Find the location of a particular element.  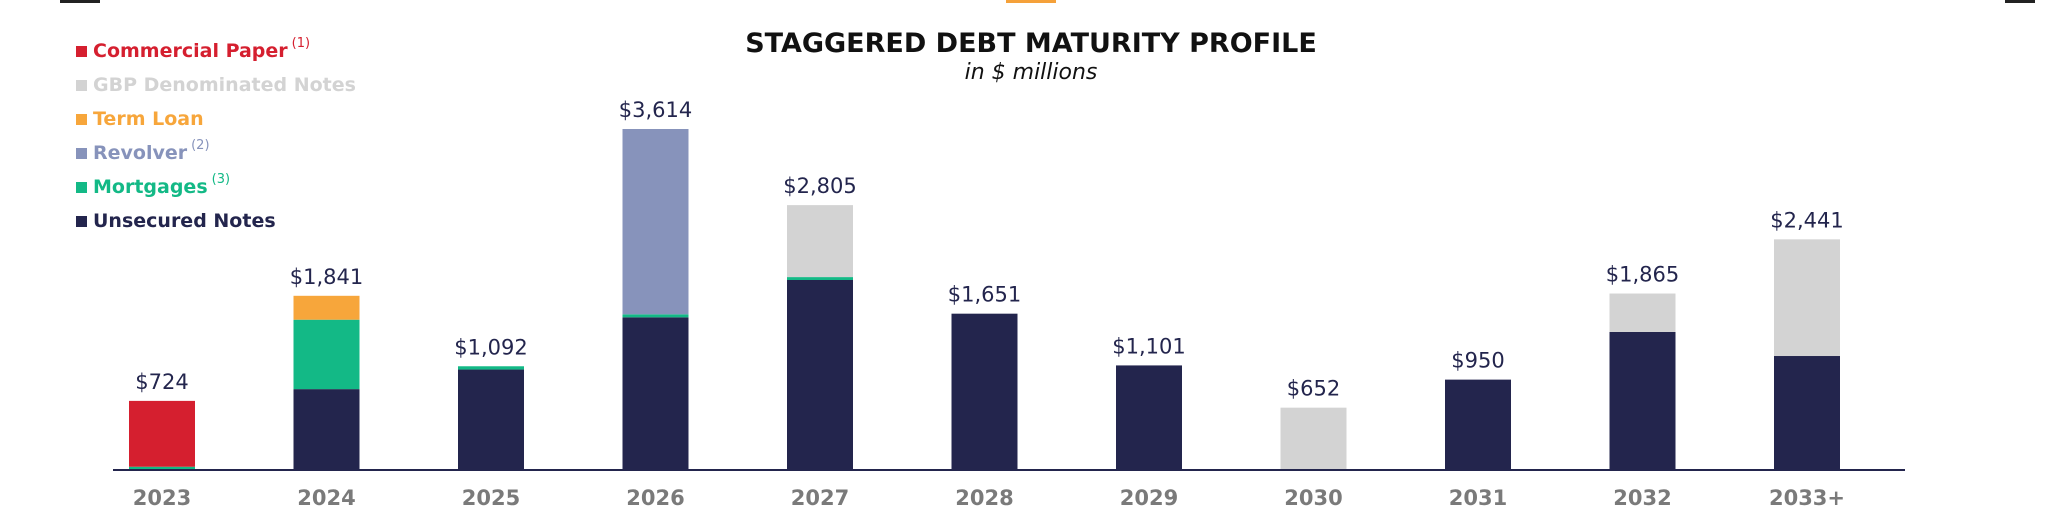

chart-subtitle: in $ millions is located at coordinates (1031, 72).